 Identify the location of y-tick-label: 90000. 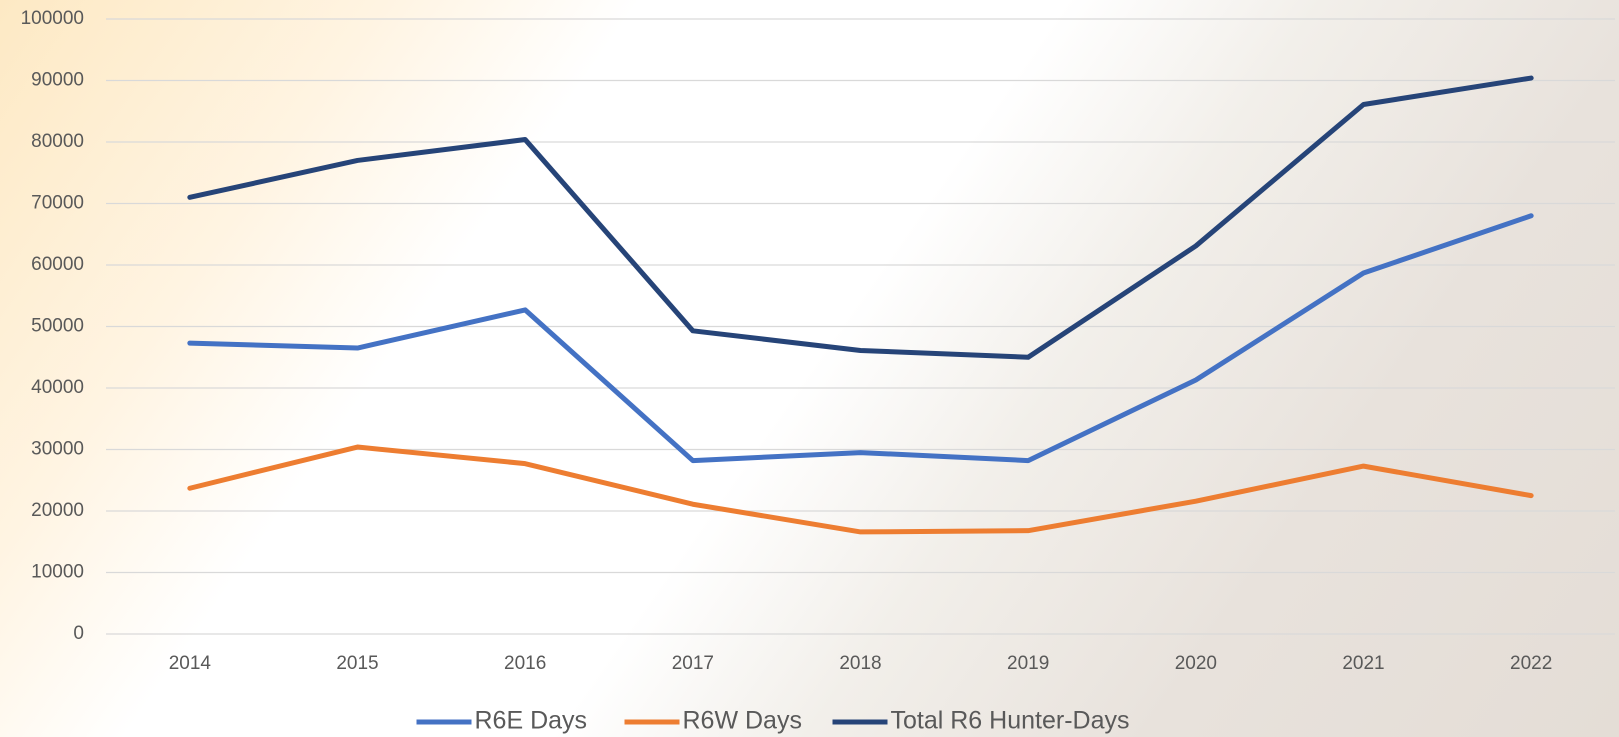
(57, 80).